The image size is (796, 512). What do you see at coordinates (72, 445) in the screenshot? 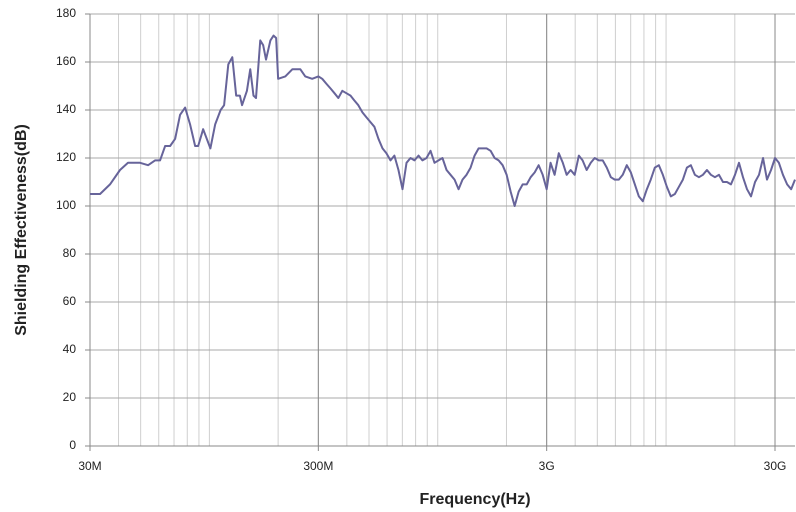
I see `y-tick-label: 0` at bounding box center [72, 445].